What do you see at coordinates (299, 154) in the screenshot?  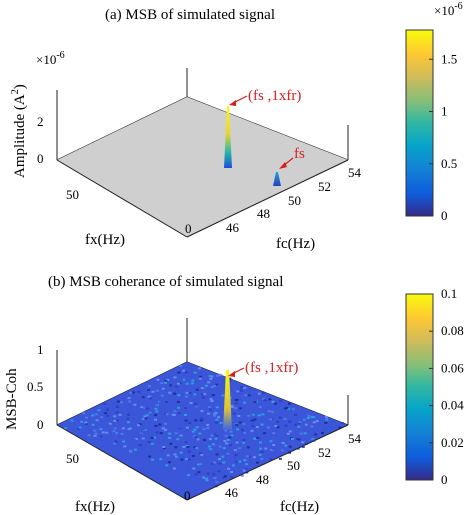 I see `annotation-fs: fs` at bounding box center [299, 154].